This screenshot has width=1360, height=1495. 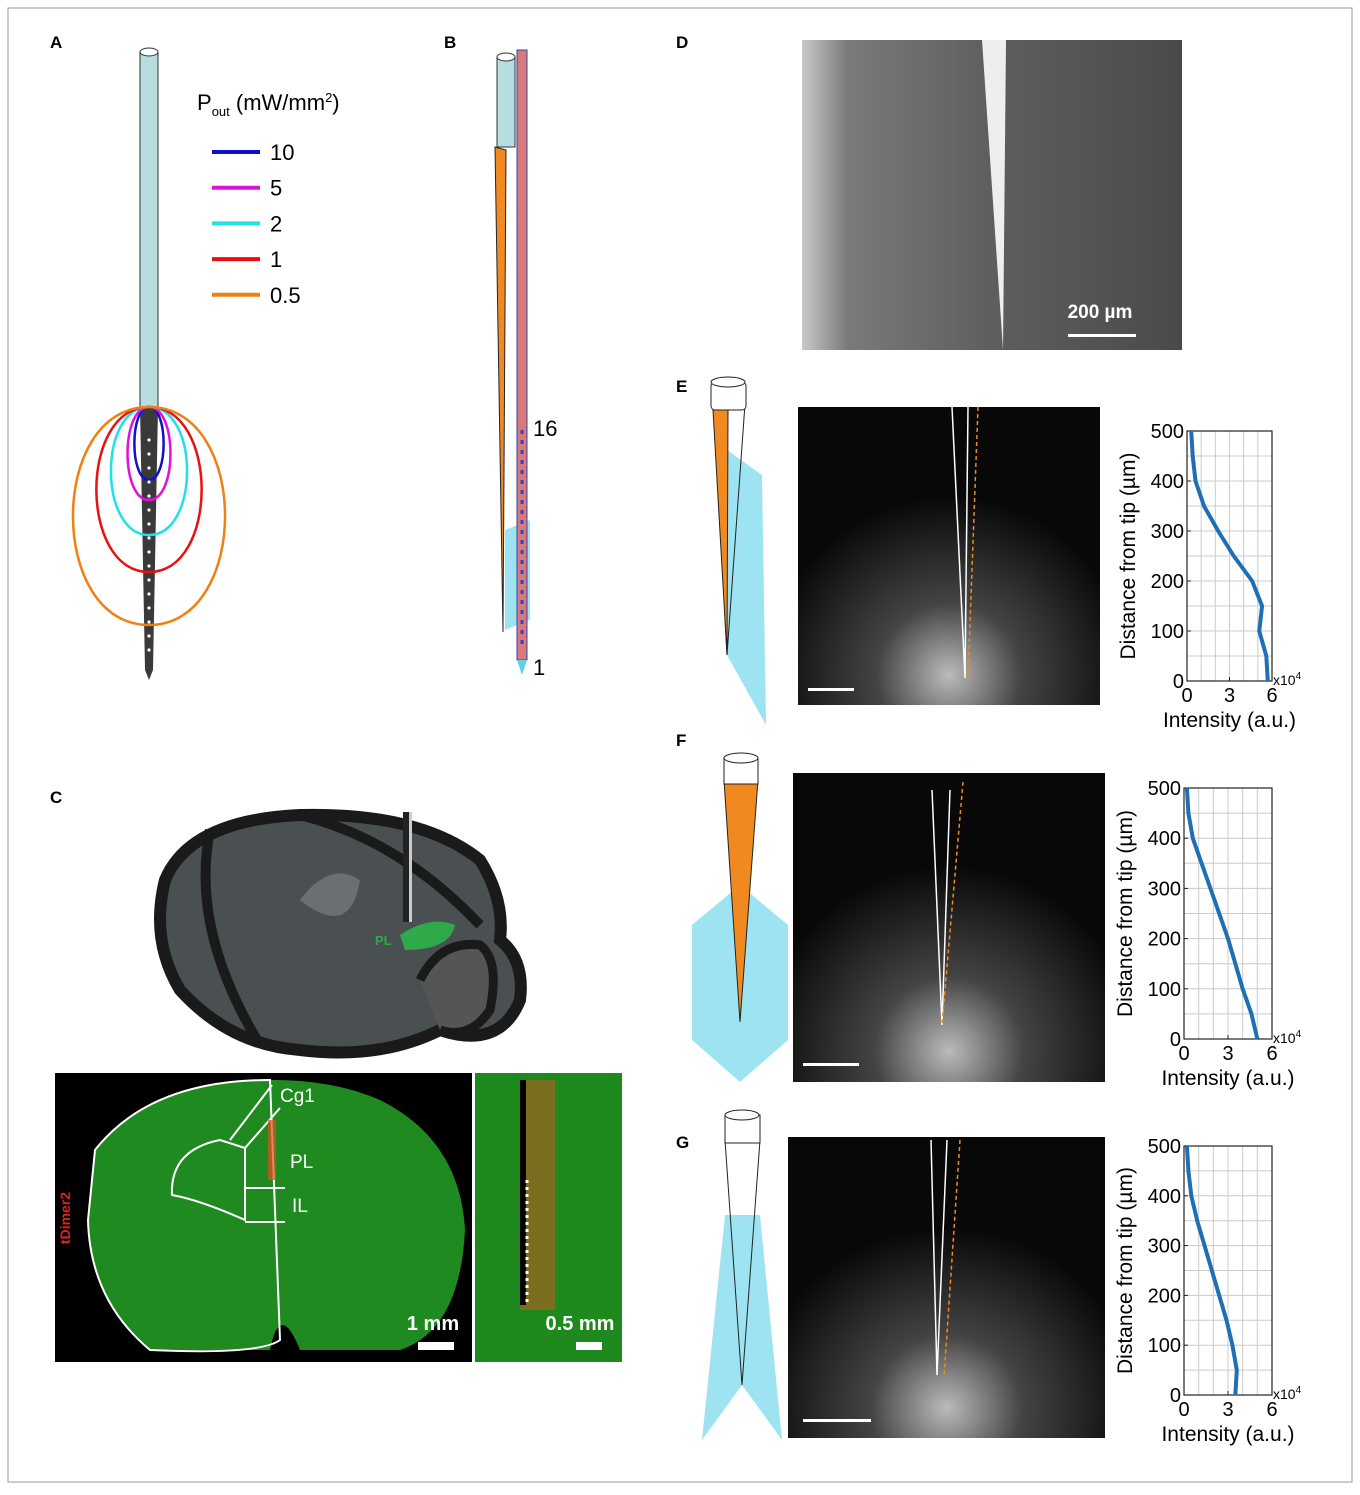 I want to click on legend-label: 10, so click(x=282, y=152).